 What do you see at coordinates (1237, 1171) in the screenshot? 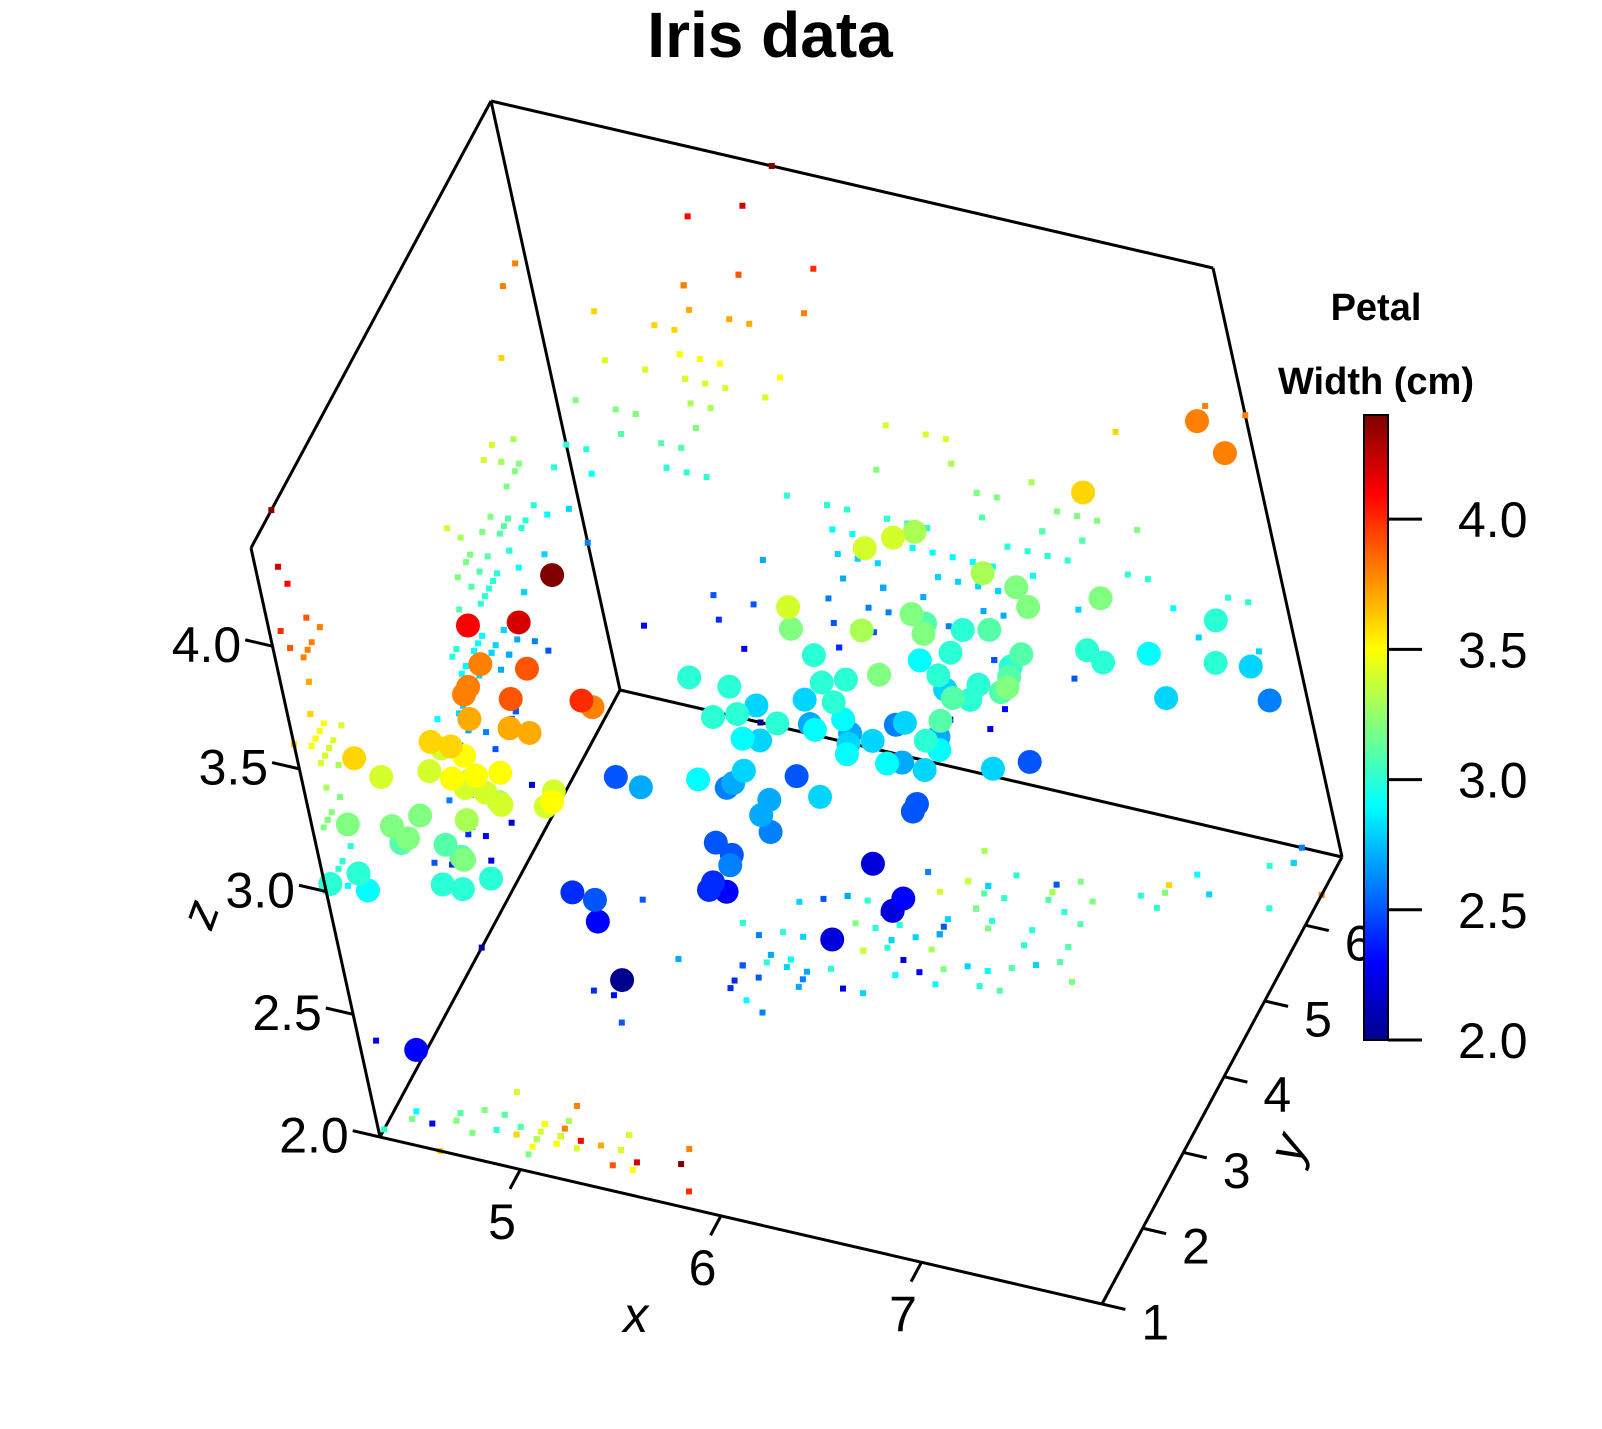
I see `y-tick-label: 3` at bounding box center [1237, 1171].